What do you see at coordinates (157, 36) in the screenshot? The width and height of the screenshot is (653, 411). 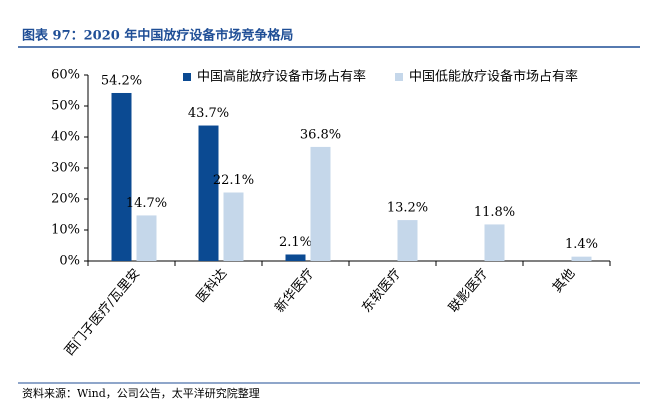 I see `chart-title: 图表 97：2020 年中国放疗设备市场竞争格局` at bounding box center [157, 36].